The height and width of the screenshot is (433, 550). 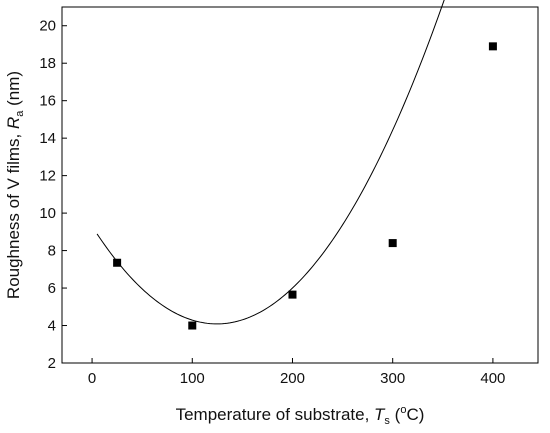 What do you see at coordinates (492, 378) in the screenshot?
I see `x-tick-label: 400` at bounding box center [492, 378].